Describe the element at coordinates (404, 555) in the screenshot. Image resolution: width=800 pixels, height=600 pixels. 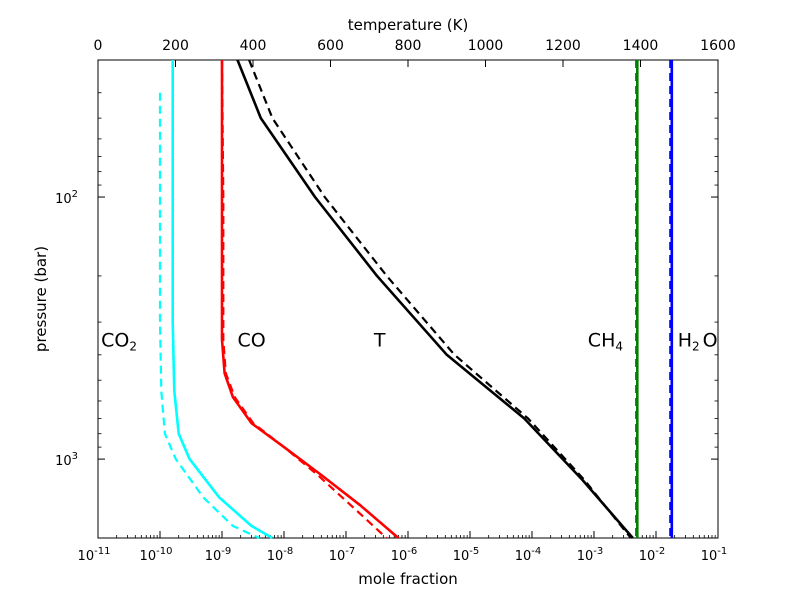
I see `bottom-tick-label: 10⁻⁶` at that location.